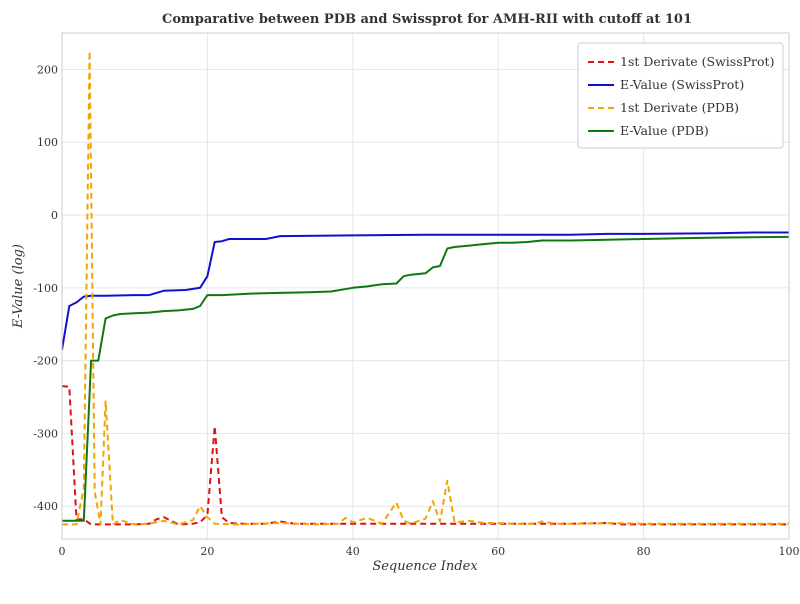  What do you see at coordinates (679, 107) in the screenshot?
I see `legend-label-3: 1st Derivate (PDB)` at bounding box center [679, 107].